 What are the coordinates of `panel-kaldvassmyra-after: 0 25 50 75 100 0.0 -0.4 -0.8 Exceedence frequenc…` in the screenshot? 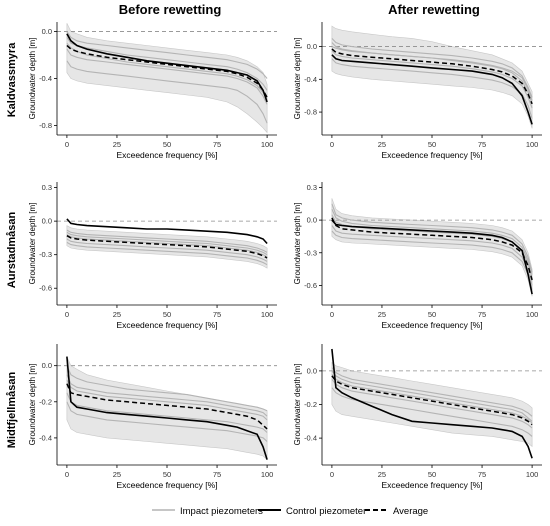 It's located at (417, 91).